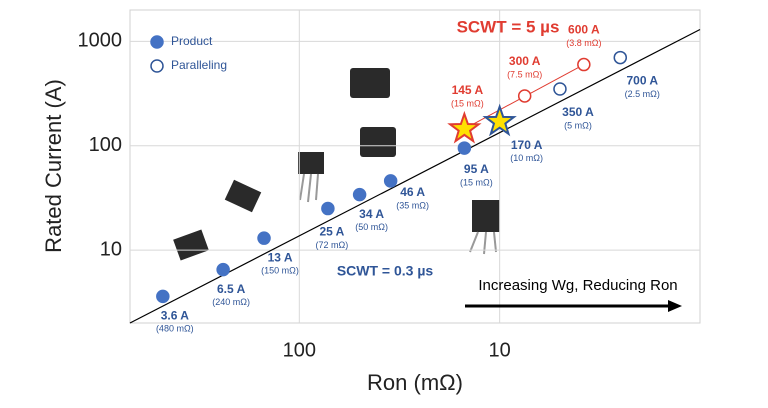 The height and width of the screenshot is (408, 768). Describe the element at coordinates (105, 145) in the screenshot. I see `y-tick-label: 100` at that location.